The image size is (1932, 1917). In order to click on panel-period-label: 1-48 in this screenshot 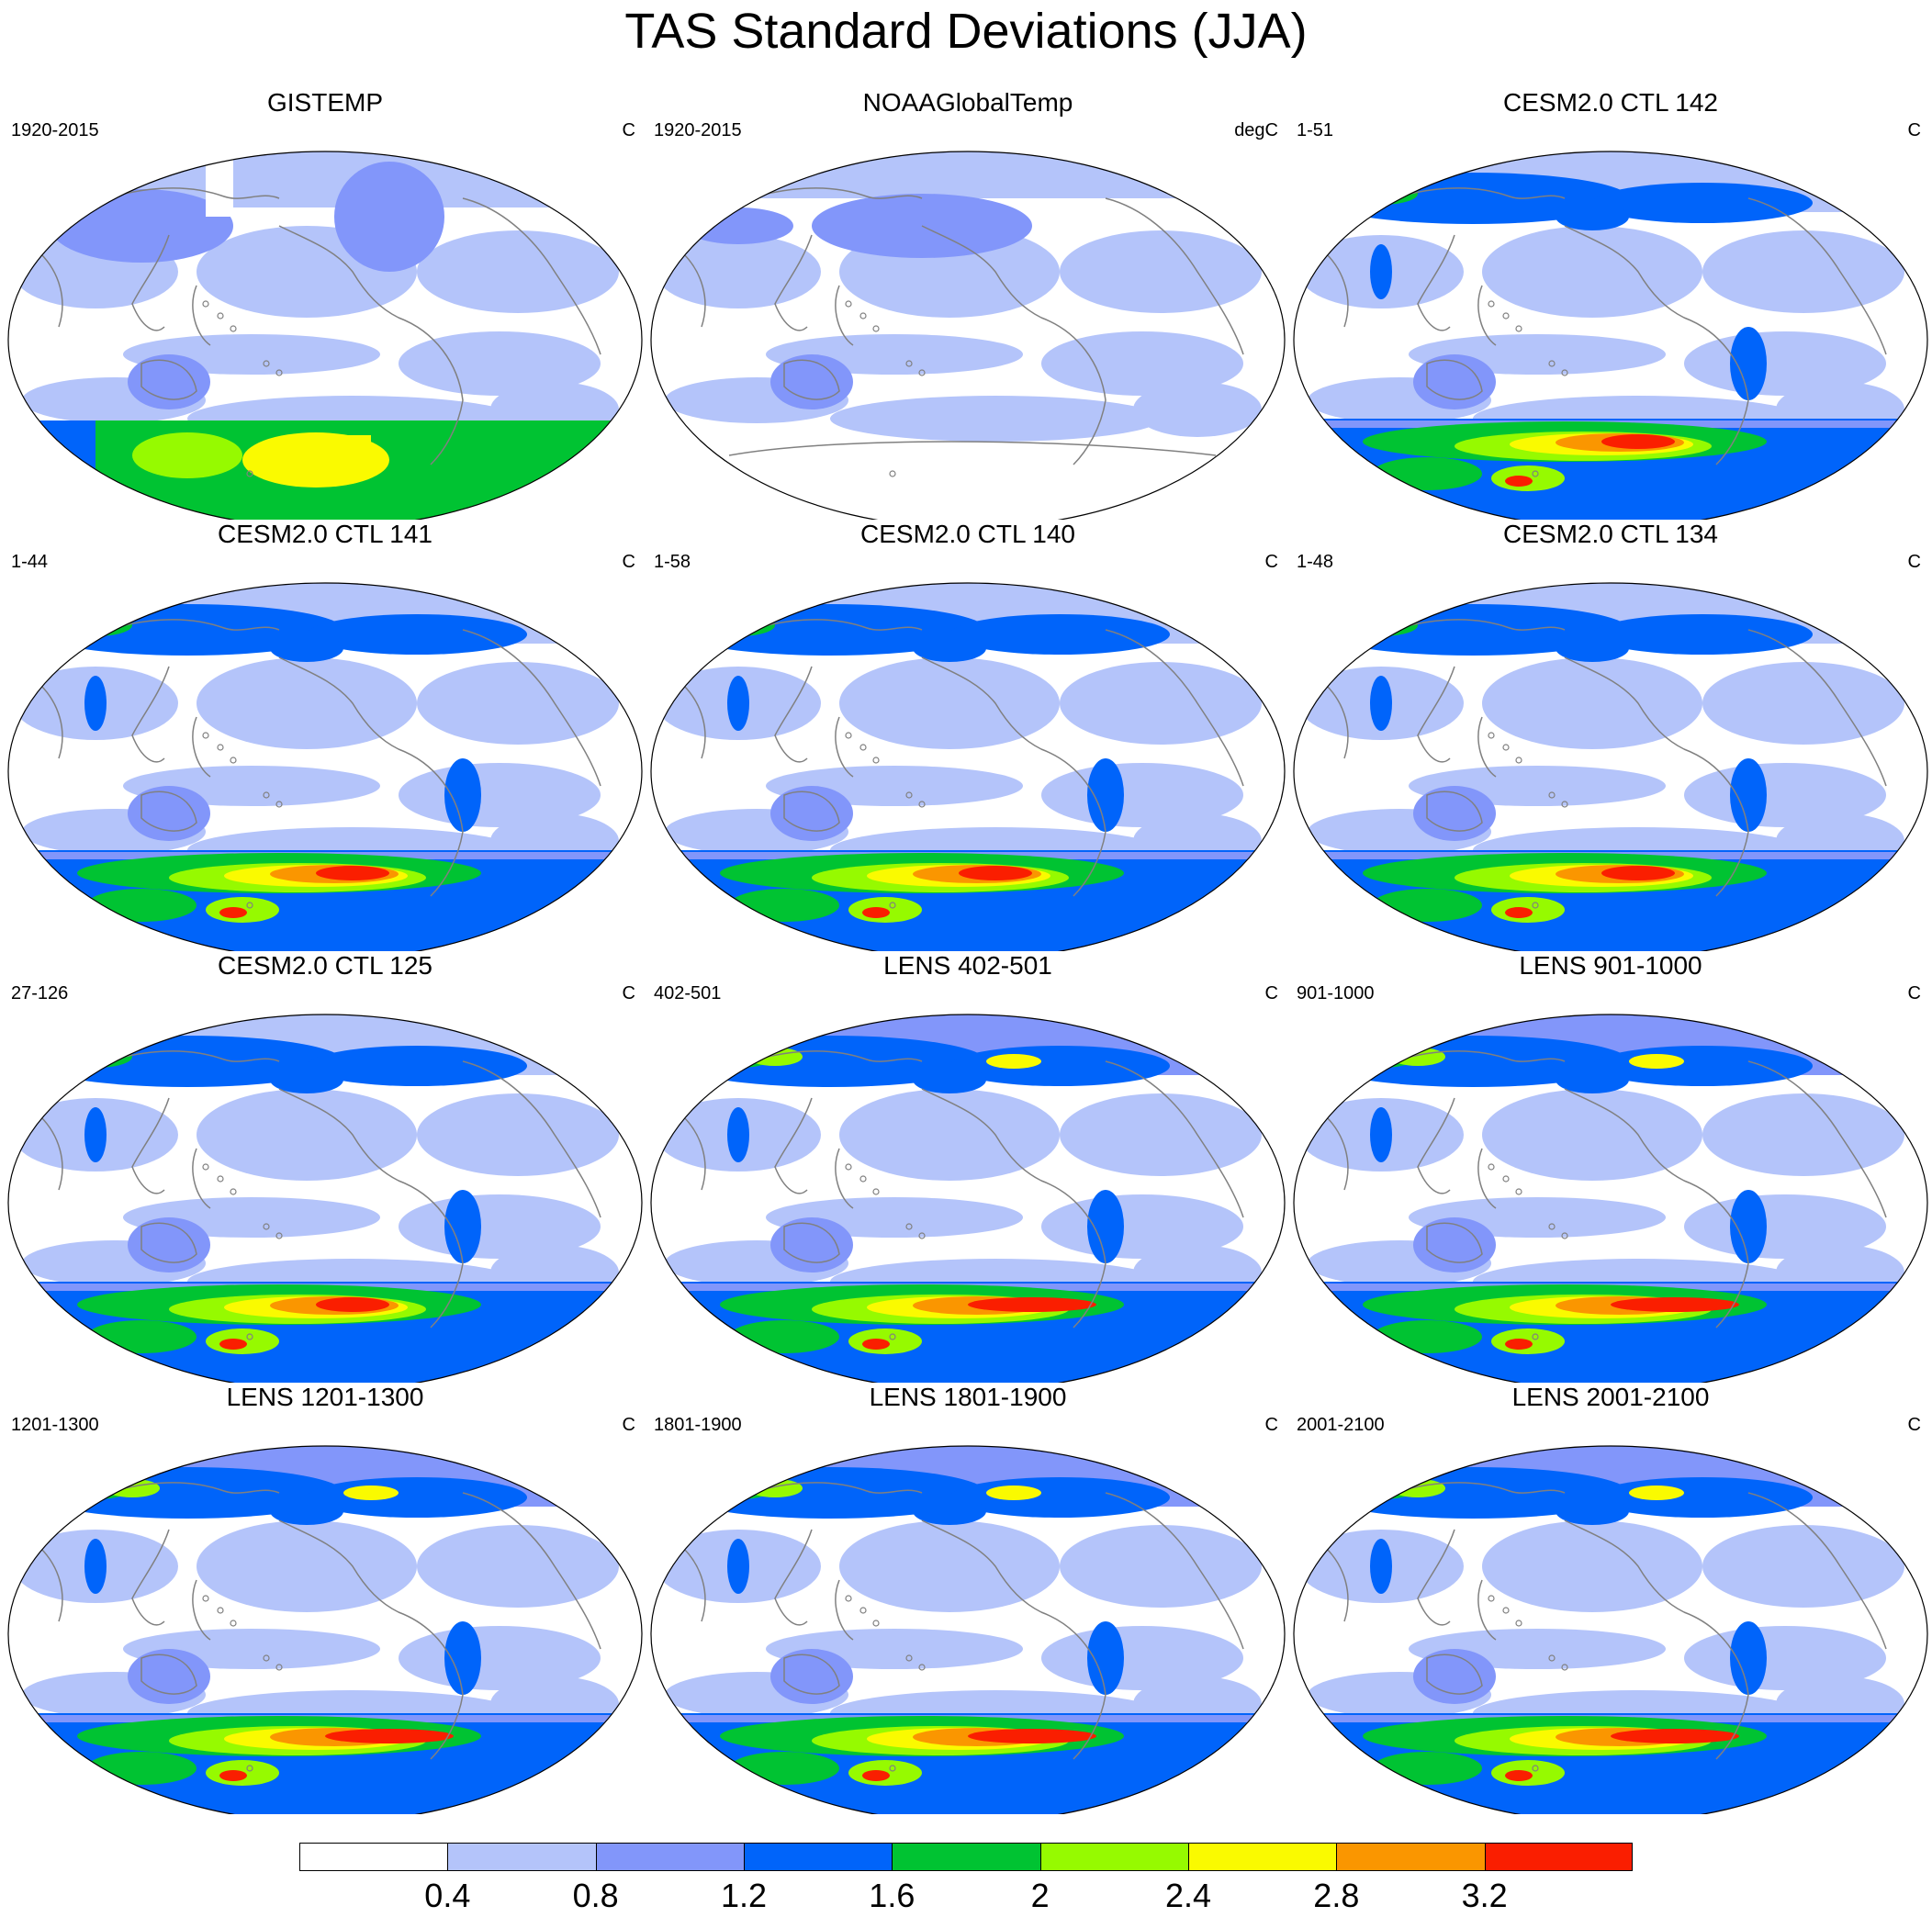, I will do `click(1315, 562)`.